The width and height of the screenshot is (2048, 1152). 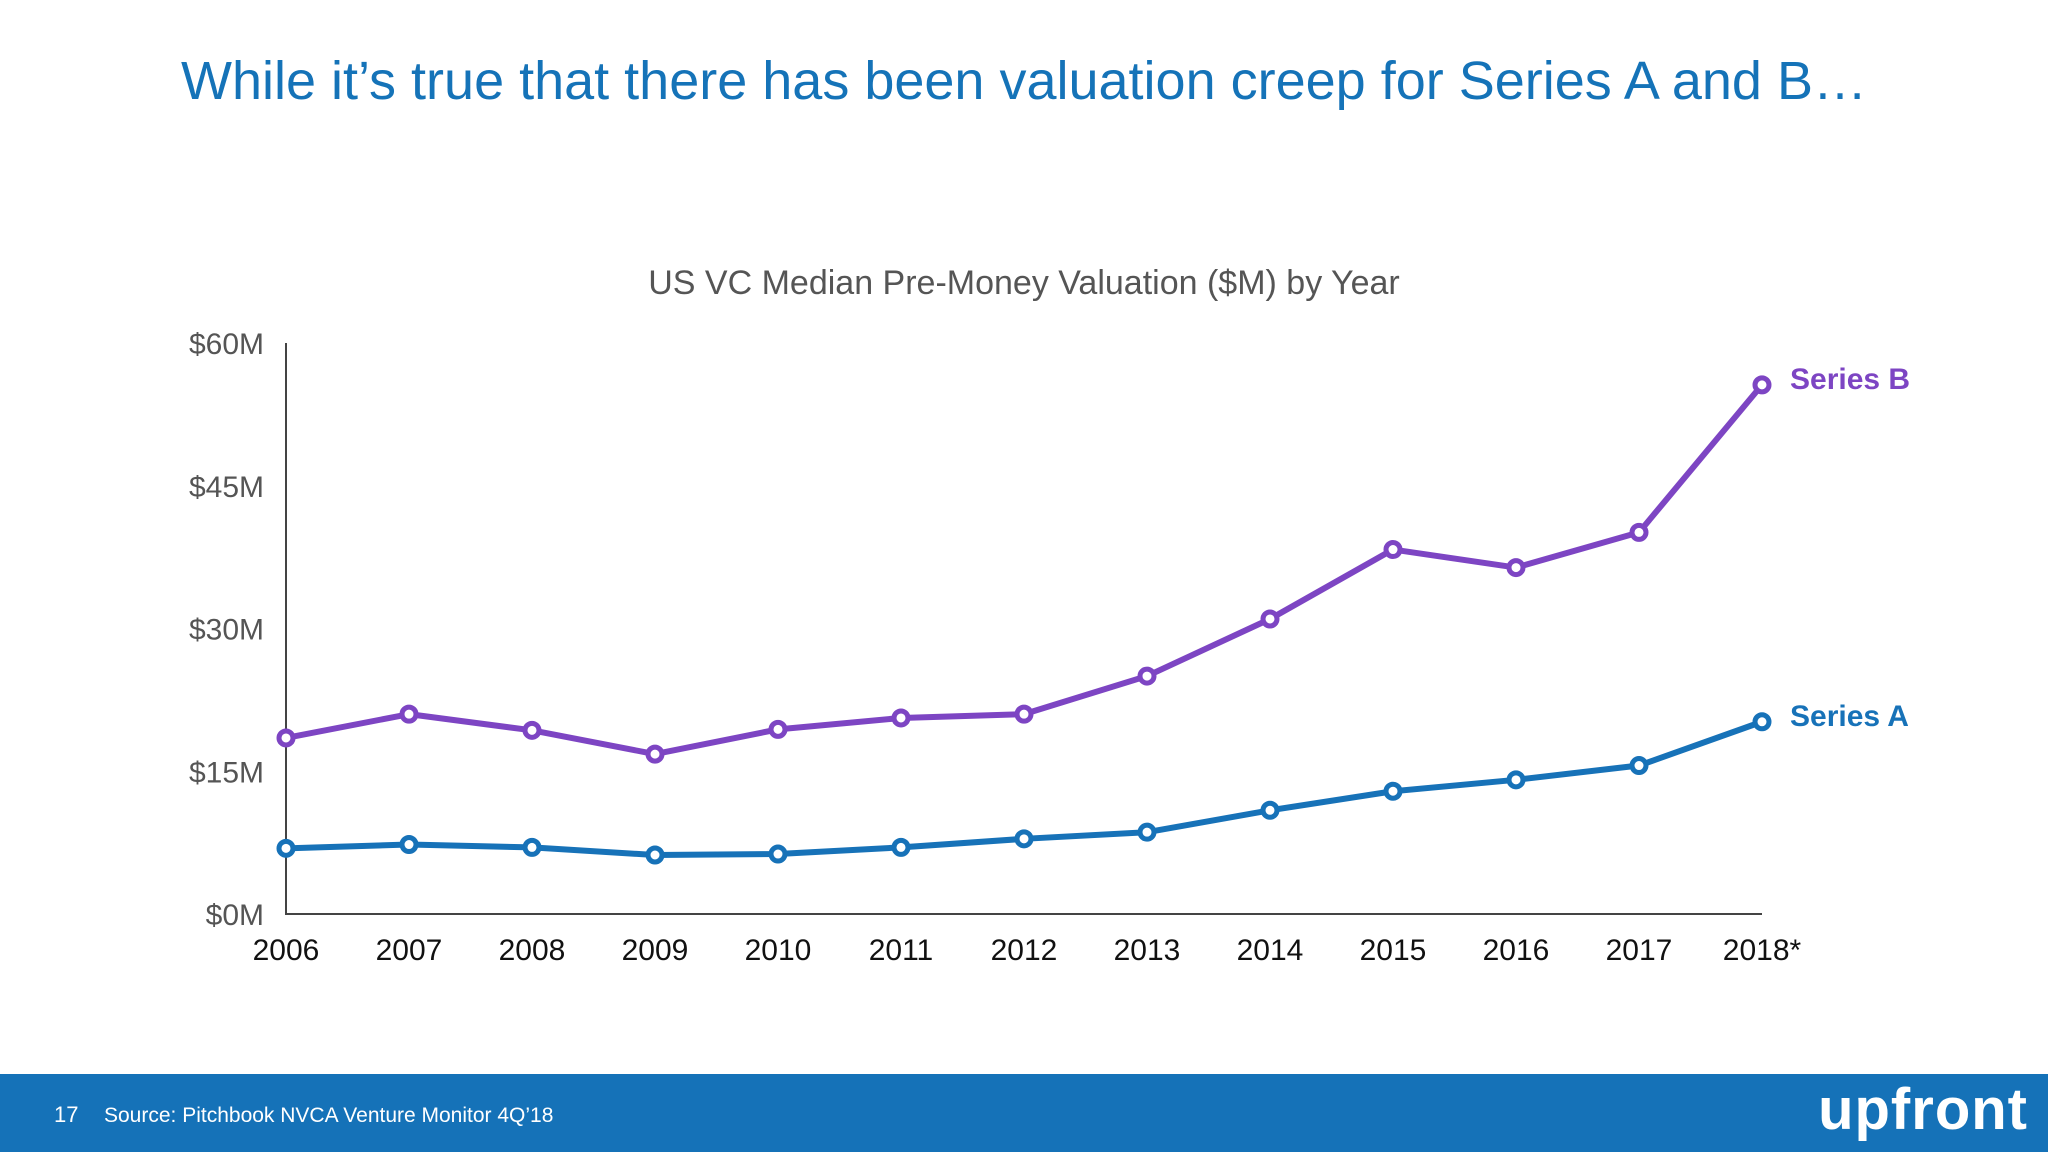 I want to click on x-tick-label: 2011, so click(x=901, y=950).